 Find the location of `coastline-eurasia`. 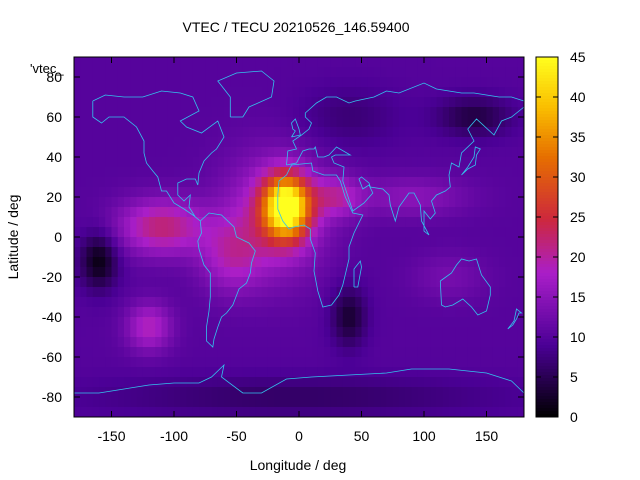

coastline-eurasia is located at coordinates (405, 124).